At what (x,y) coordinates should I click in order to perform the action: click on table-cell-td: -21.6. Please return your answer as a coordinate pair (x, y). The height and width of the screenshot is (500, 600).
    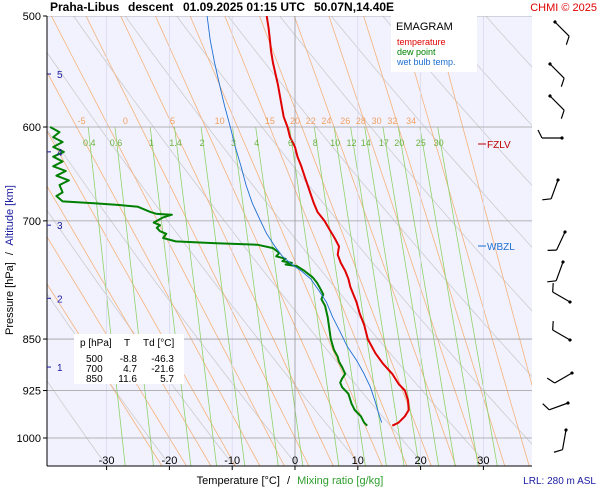
    Looking at the image, I should click on (162, 369).